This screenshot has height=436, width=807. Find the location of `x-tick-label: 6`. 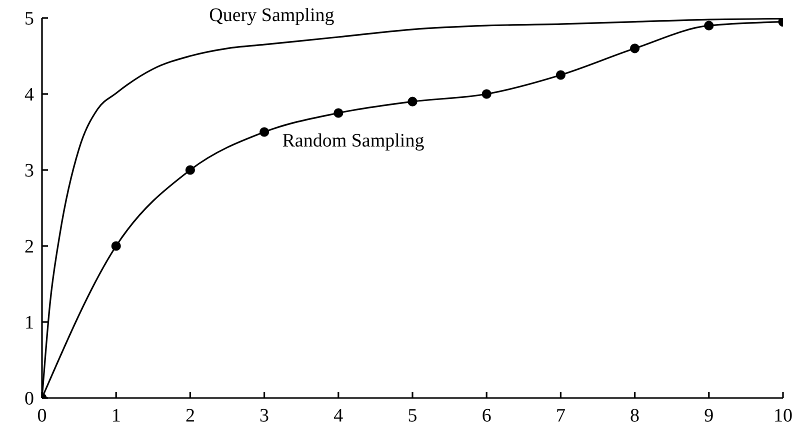

x-tick-label: 6 is located at coordinates (487, 415).